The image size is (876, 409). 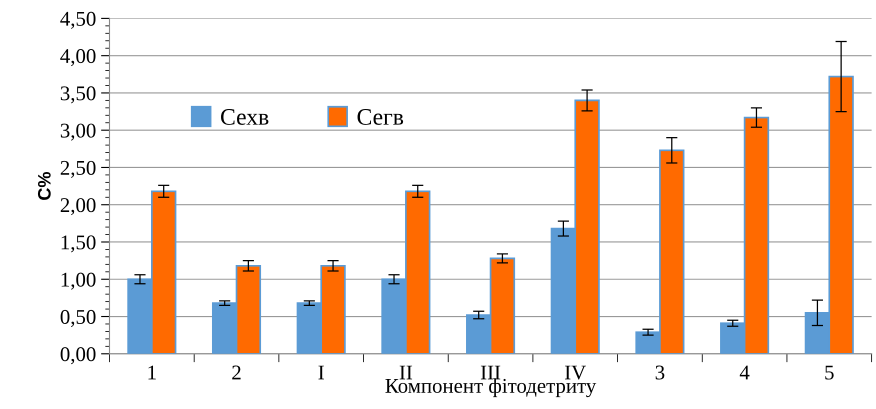 What do you see at coordinates (79, 281) in the screenshot?
I see `y-tick-label: 1,00` at bounding box center [79, 281].